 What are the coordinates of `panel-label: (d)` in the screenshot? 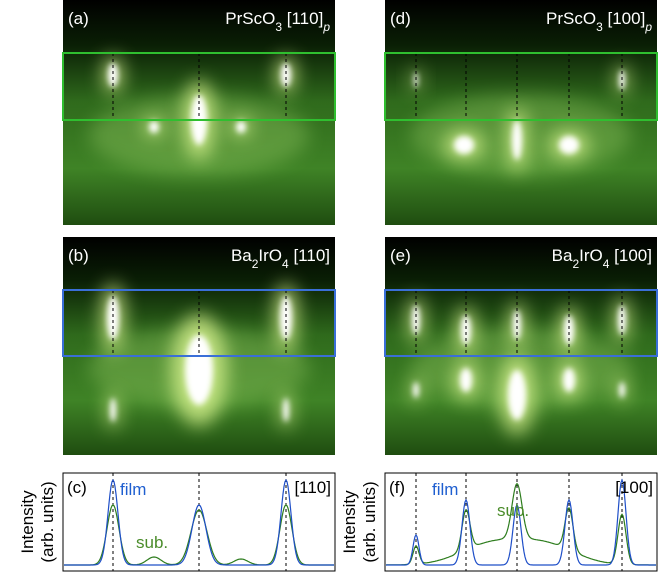 It's located at (400, 18).